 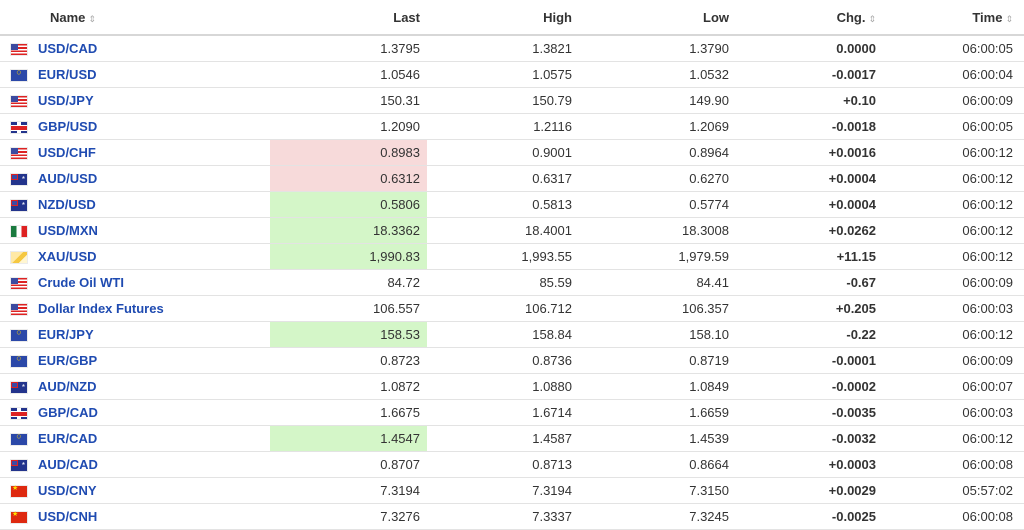 I want to click on instrument-link: USD/CHF, so click(x=67, y=152).